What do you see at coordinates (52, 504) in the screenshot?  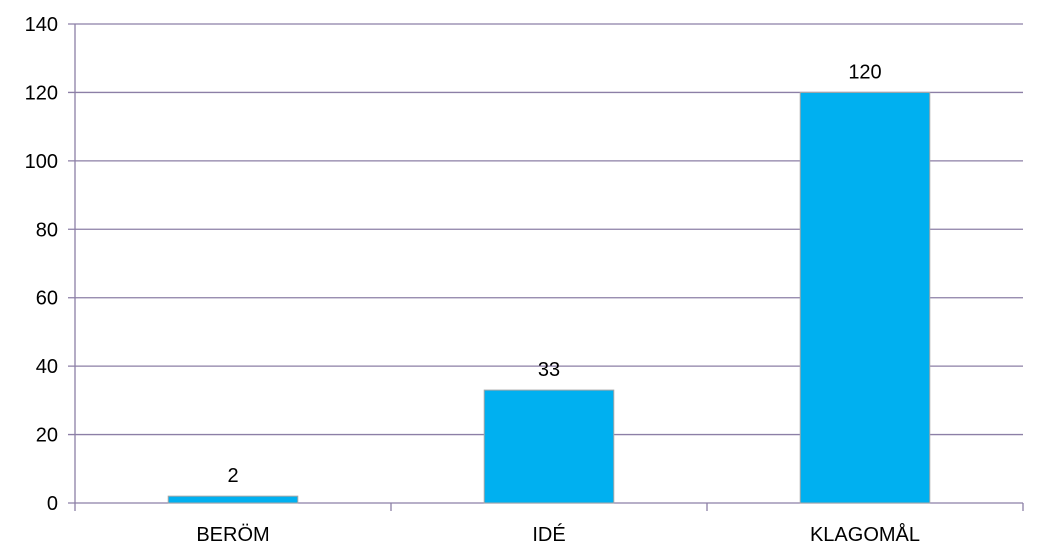 I see `y-tick-label: 0` at bounding box center [52, 504].